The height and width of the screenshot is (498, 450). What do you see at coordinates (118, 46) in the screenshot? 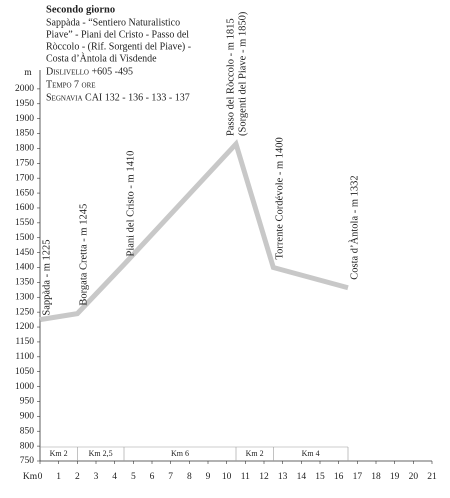
I see `description-line: Ròccolo - (Rif. Sorgenti del Piave) -` at bounding box center [118, 46].